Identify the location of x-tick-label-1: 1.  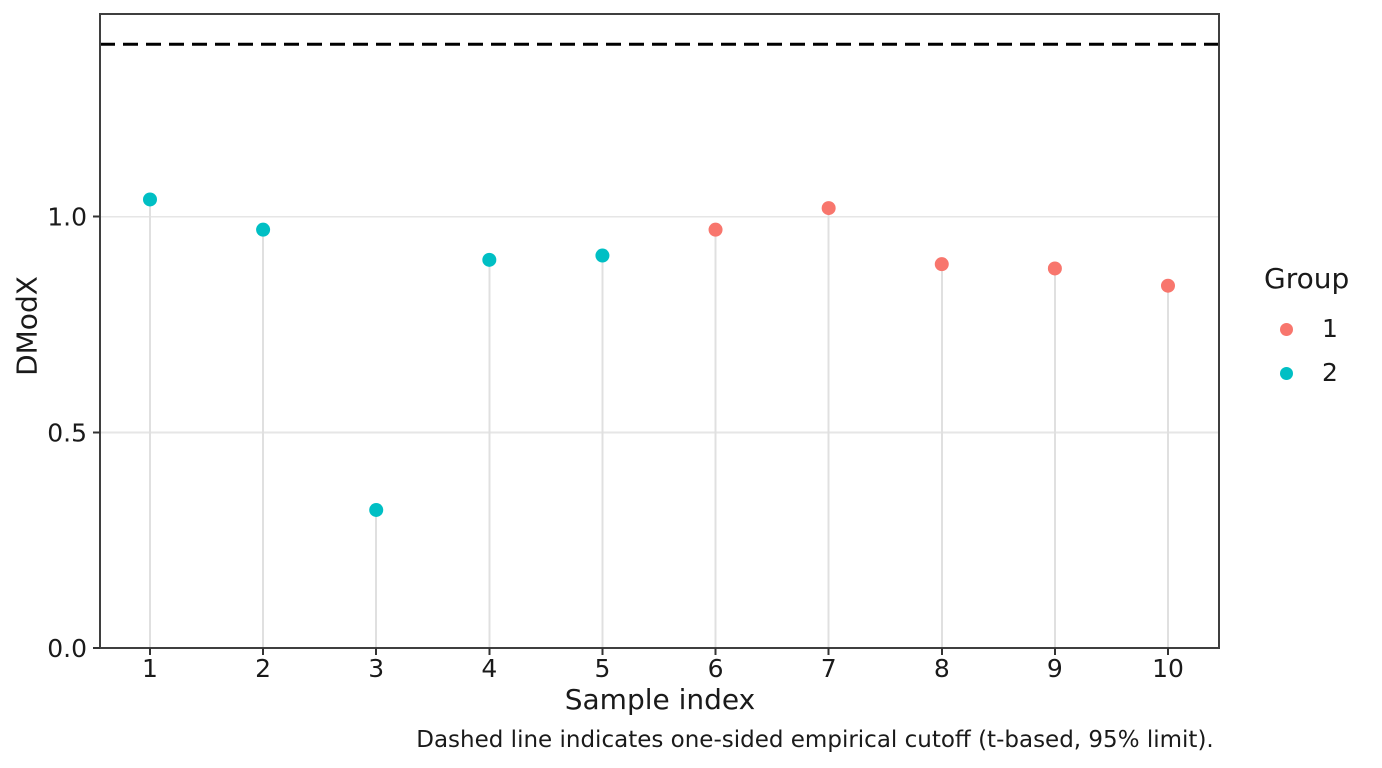
(150, 668).